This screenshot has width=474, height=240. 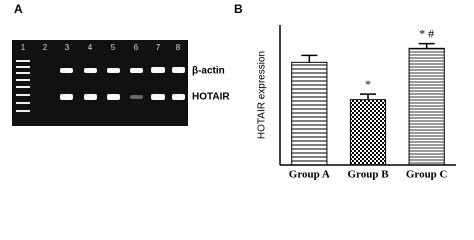 I want to click on x-tick-label: Group C, so click(x=427, y=175).